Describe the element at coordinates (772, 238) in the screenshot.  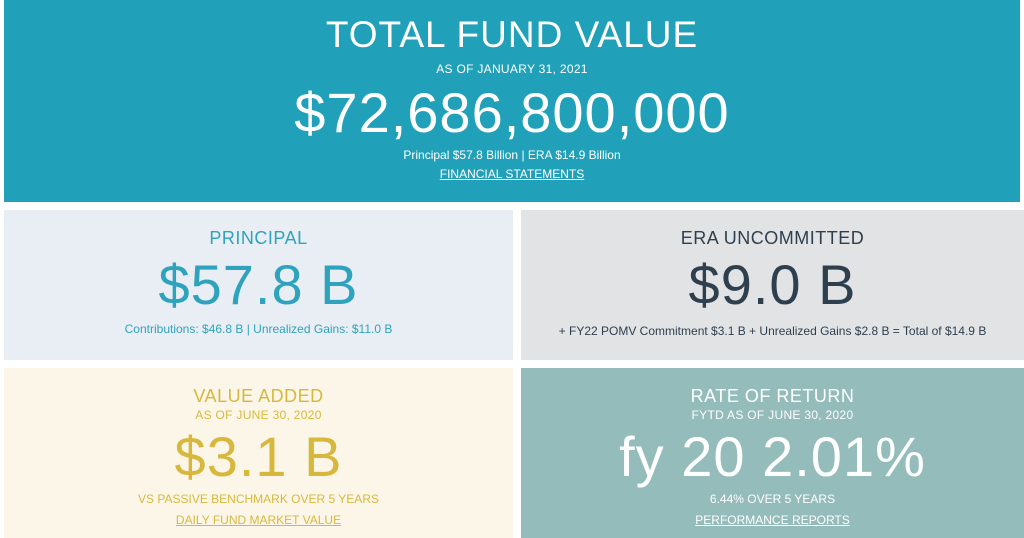
I see `era-uncommitted-label: ERA UNCOMMITTED` at that location.